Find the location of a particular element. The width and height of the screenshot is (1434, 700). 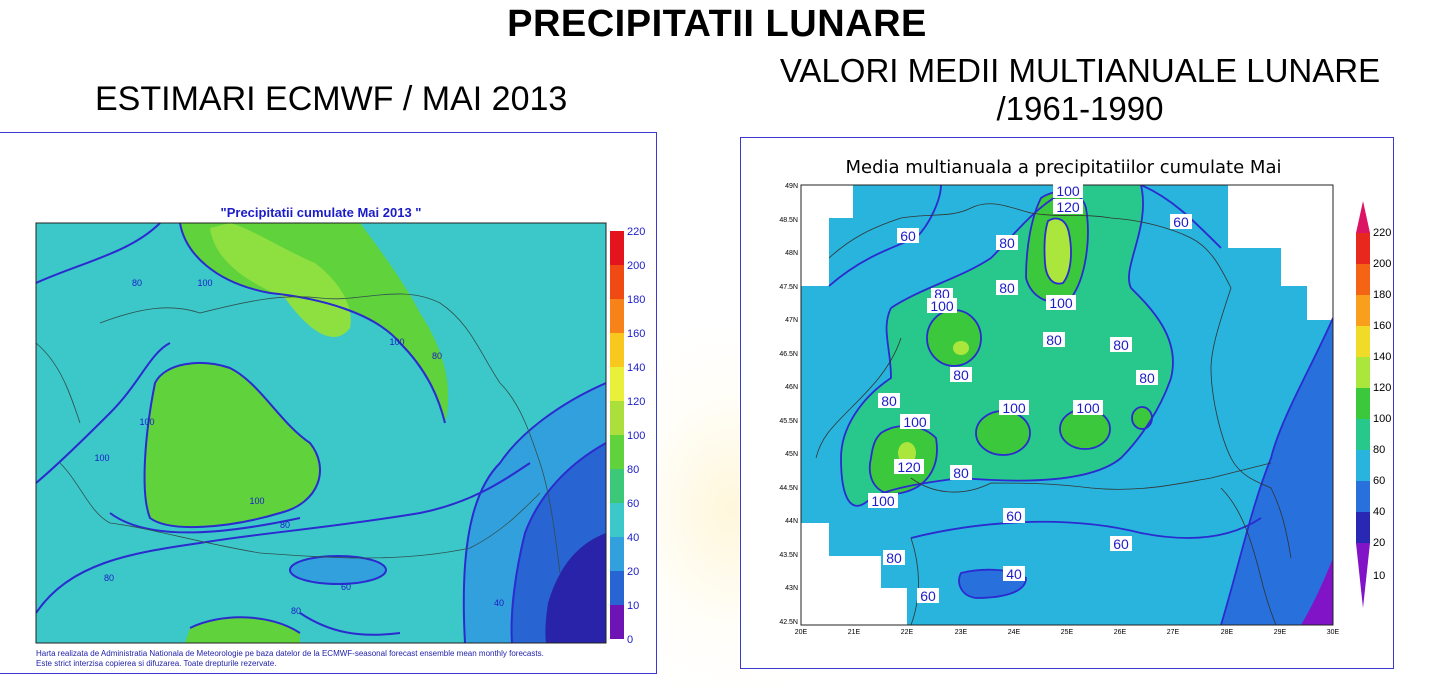

climatology-contour-label: 120 is located at coordinates (1068, 207).